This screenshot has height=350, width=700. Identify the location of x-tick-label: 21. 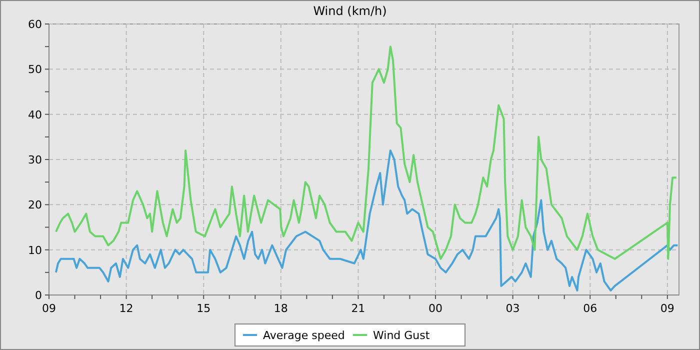
(358, 308).